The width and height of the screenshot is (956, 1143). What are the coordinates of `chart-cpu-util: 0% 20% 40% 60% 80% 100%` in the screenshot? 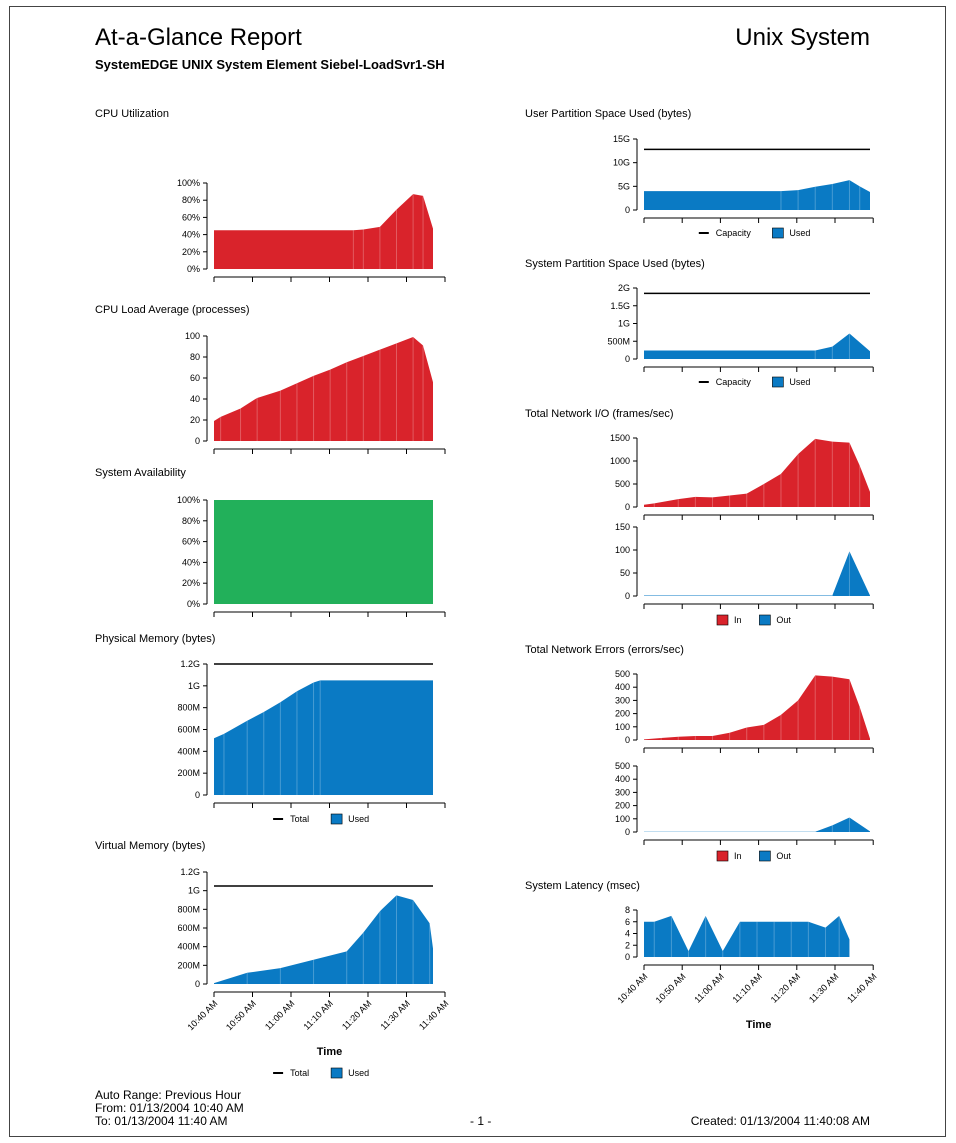 It's located at (311, 230).